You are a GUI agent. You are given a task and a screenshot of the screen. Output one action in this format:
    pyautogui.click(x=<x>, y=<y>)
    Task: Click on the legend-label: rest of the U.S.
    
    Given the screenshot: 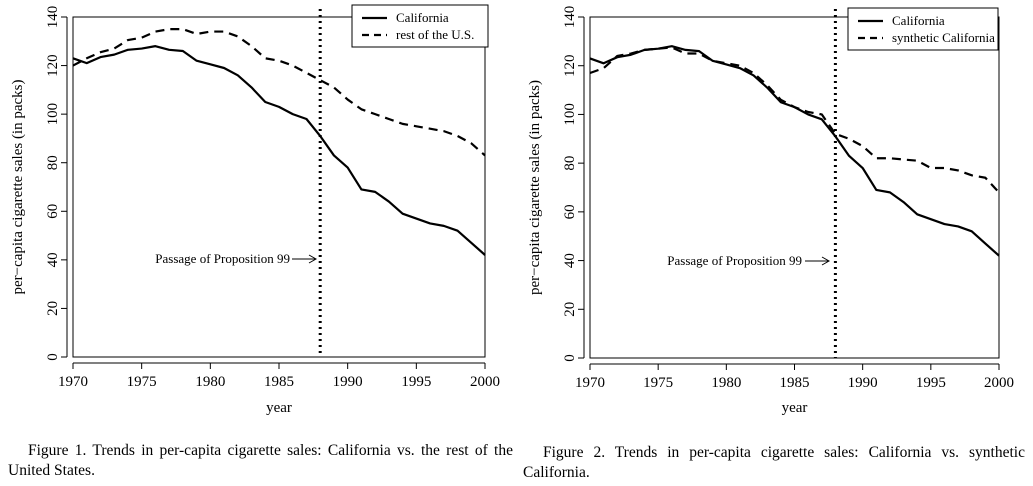 What is the action you would take?
    pyautogui.click(x=435, y=34)
    